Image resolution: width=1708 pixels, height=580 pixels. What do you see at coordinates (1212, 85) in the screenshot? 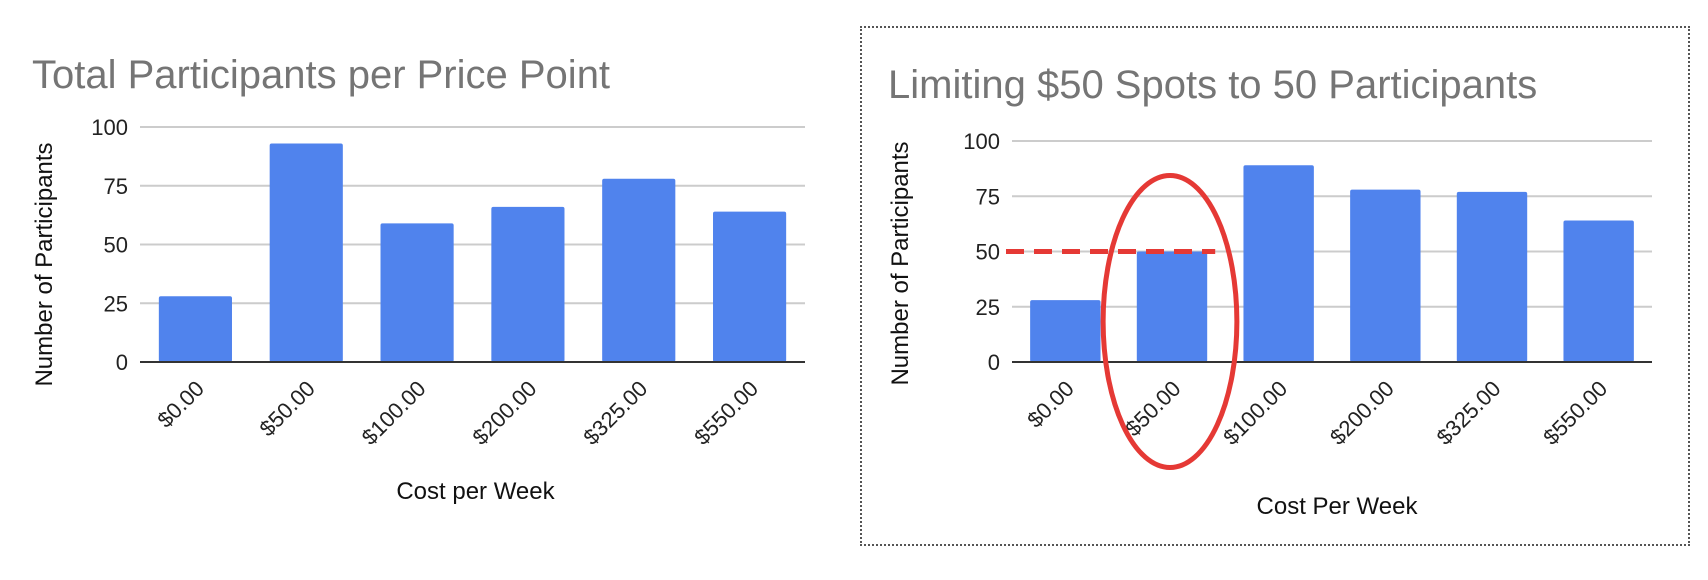
I see `chart-title: Limiting $50 Spots to 50 Participants` at bounding box center [1212, 85].